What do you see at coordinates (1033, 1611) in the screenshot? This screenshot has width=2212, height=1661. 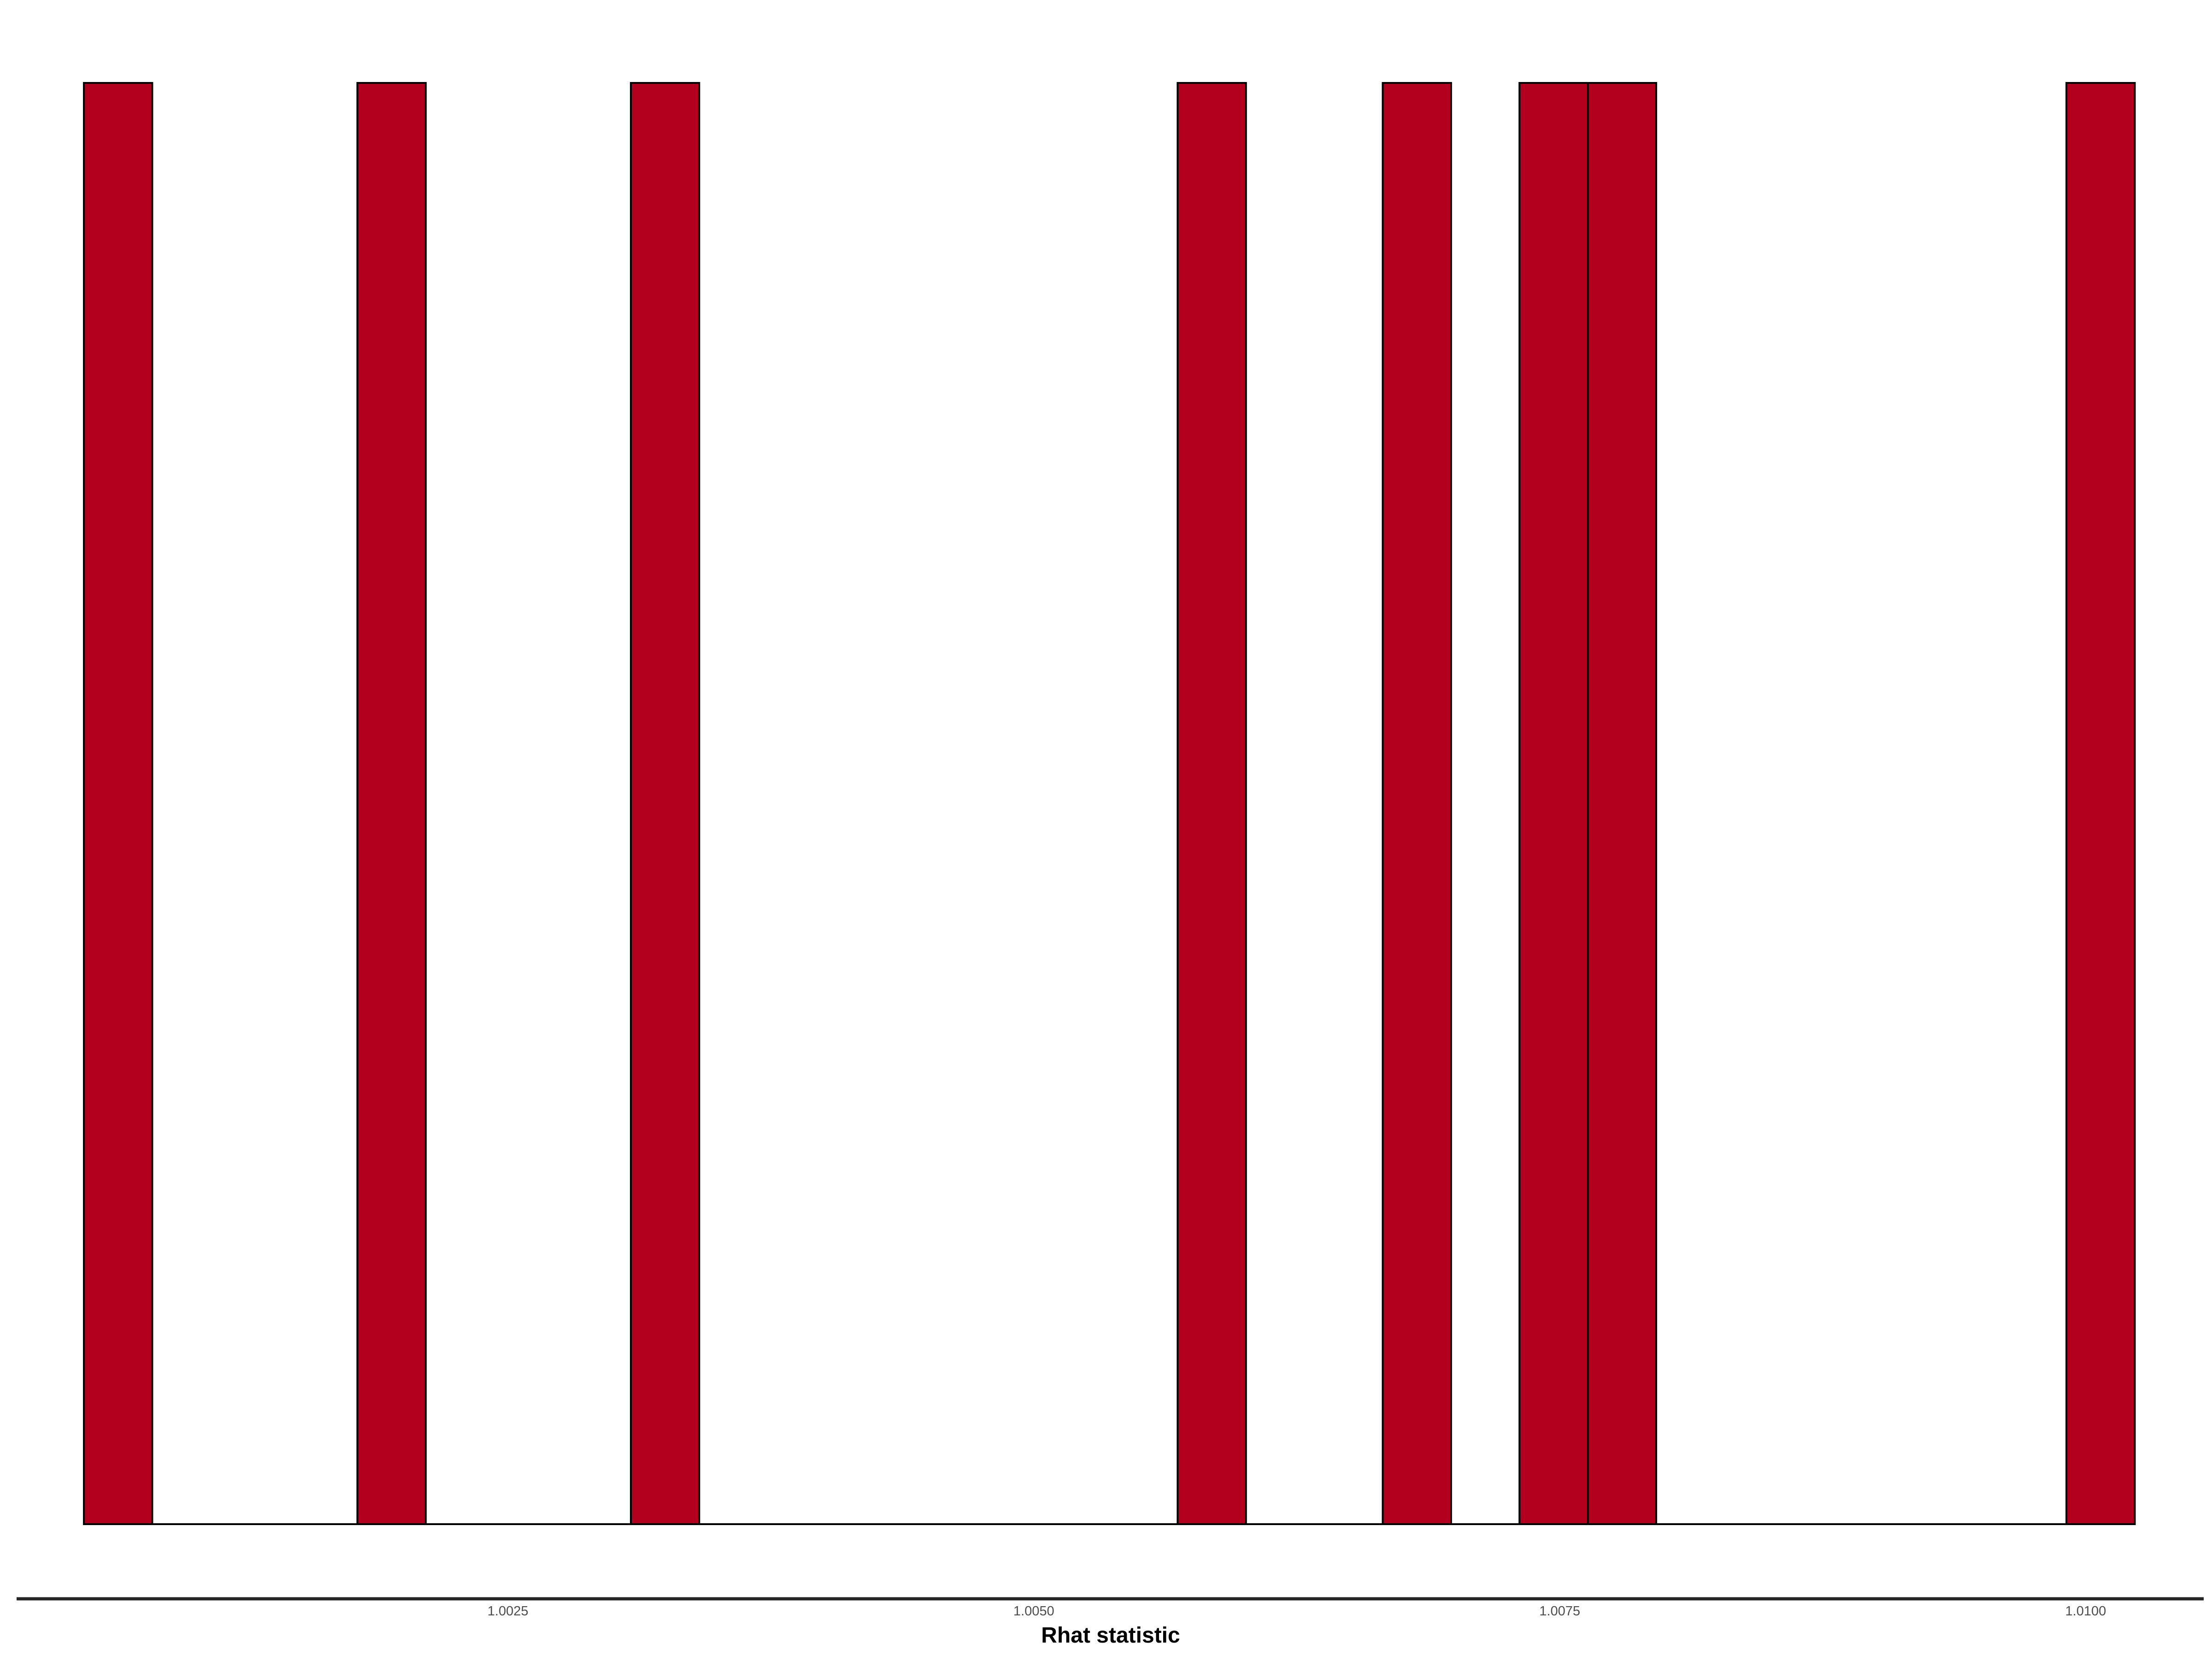 I see `x-tick-label: 1.0050` at bounding box center [1033, 1611].